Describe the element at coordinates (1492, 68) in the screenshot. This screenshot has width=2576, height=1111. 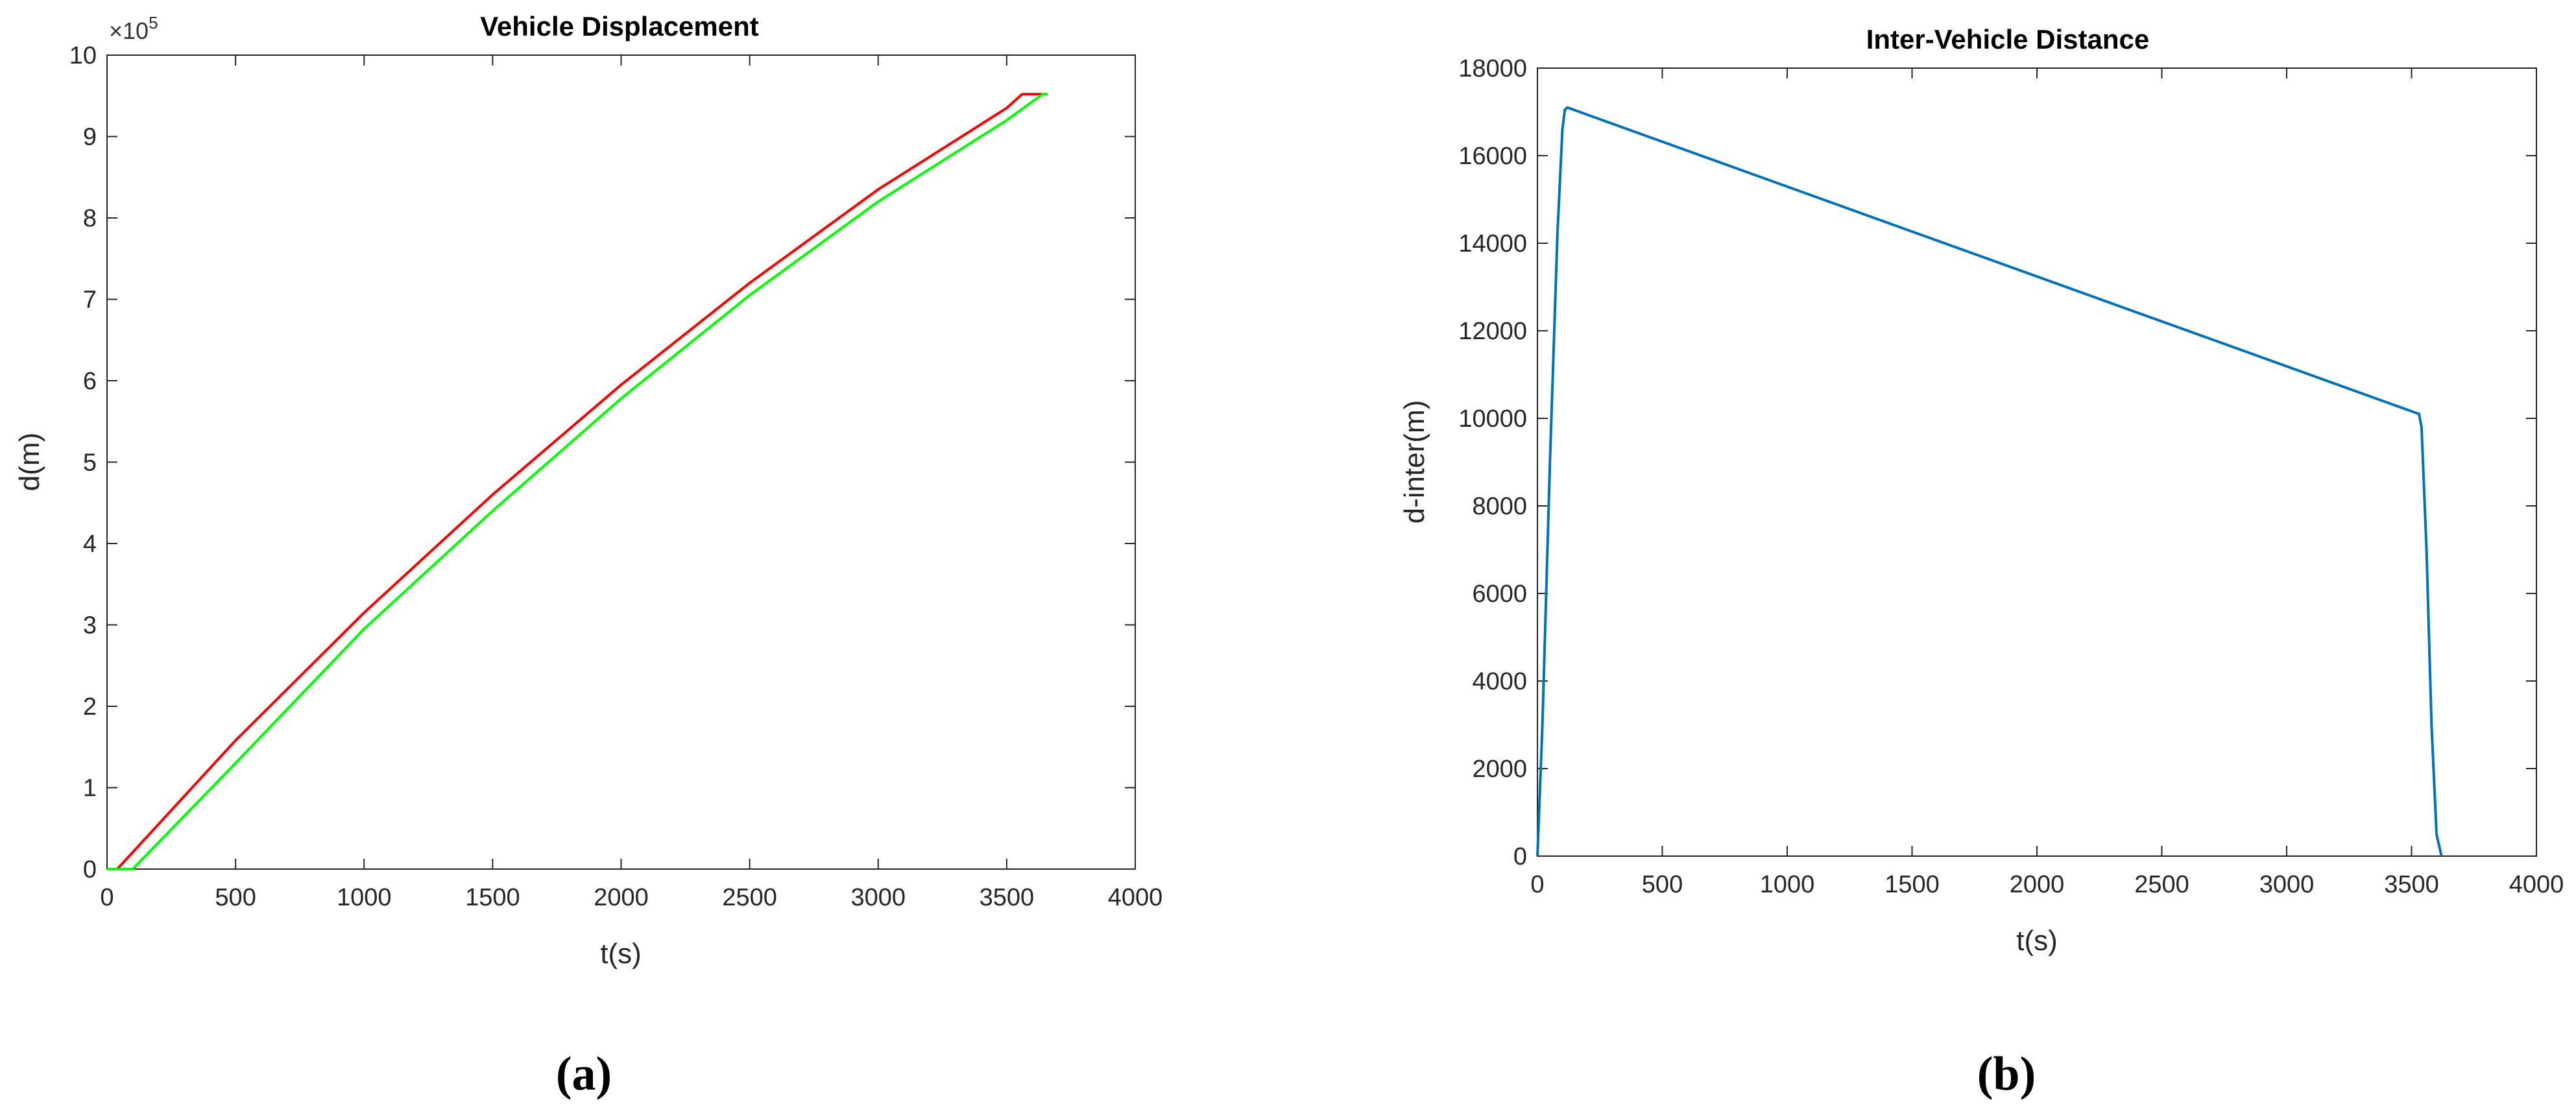
I see `chart-b-ytick-label: 18000` at that location.